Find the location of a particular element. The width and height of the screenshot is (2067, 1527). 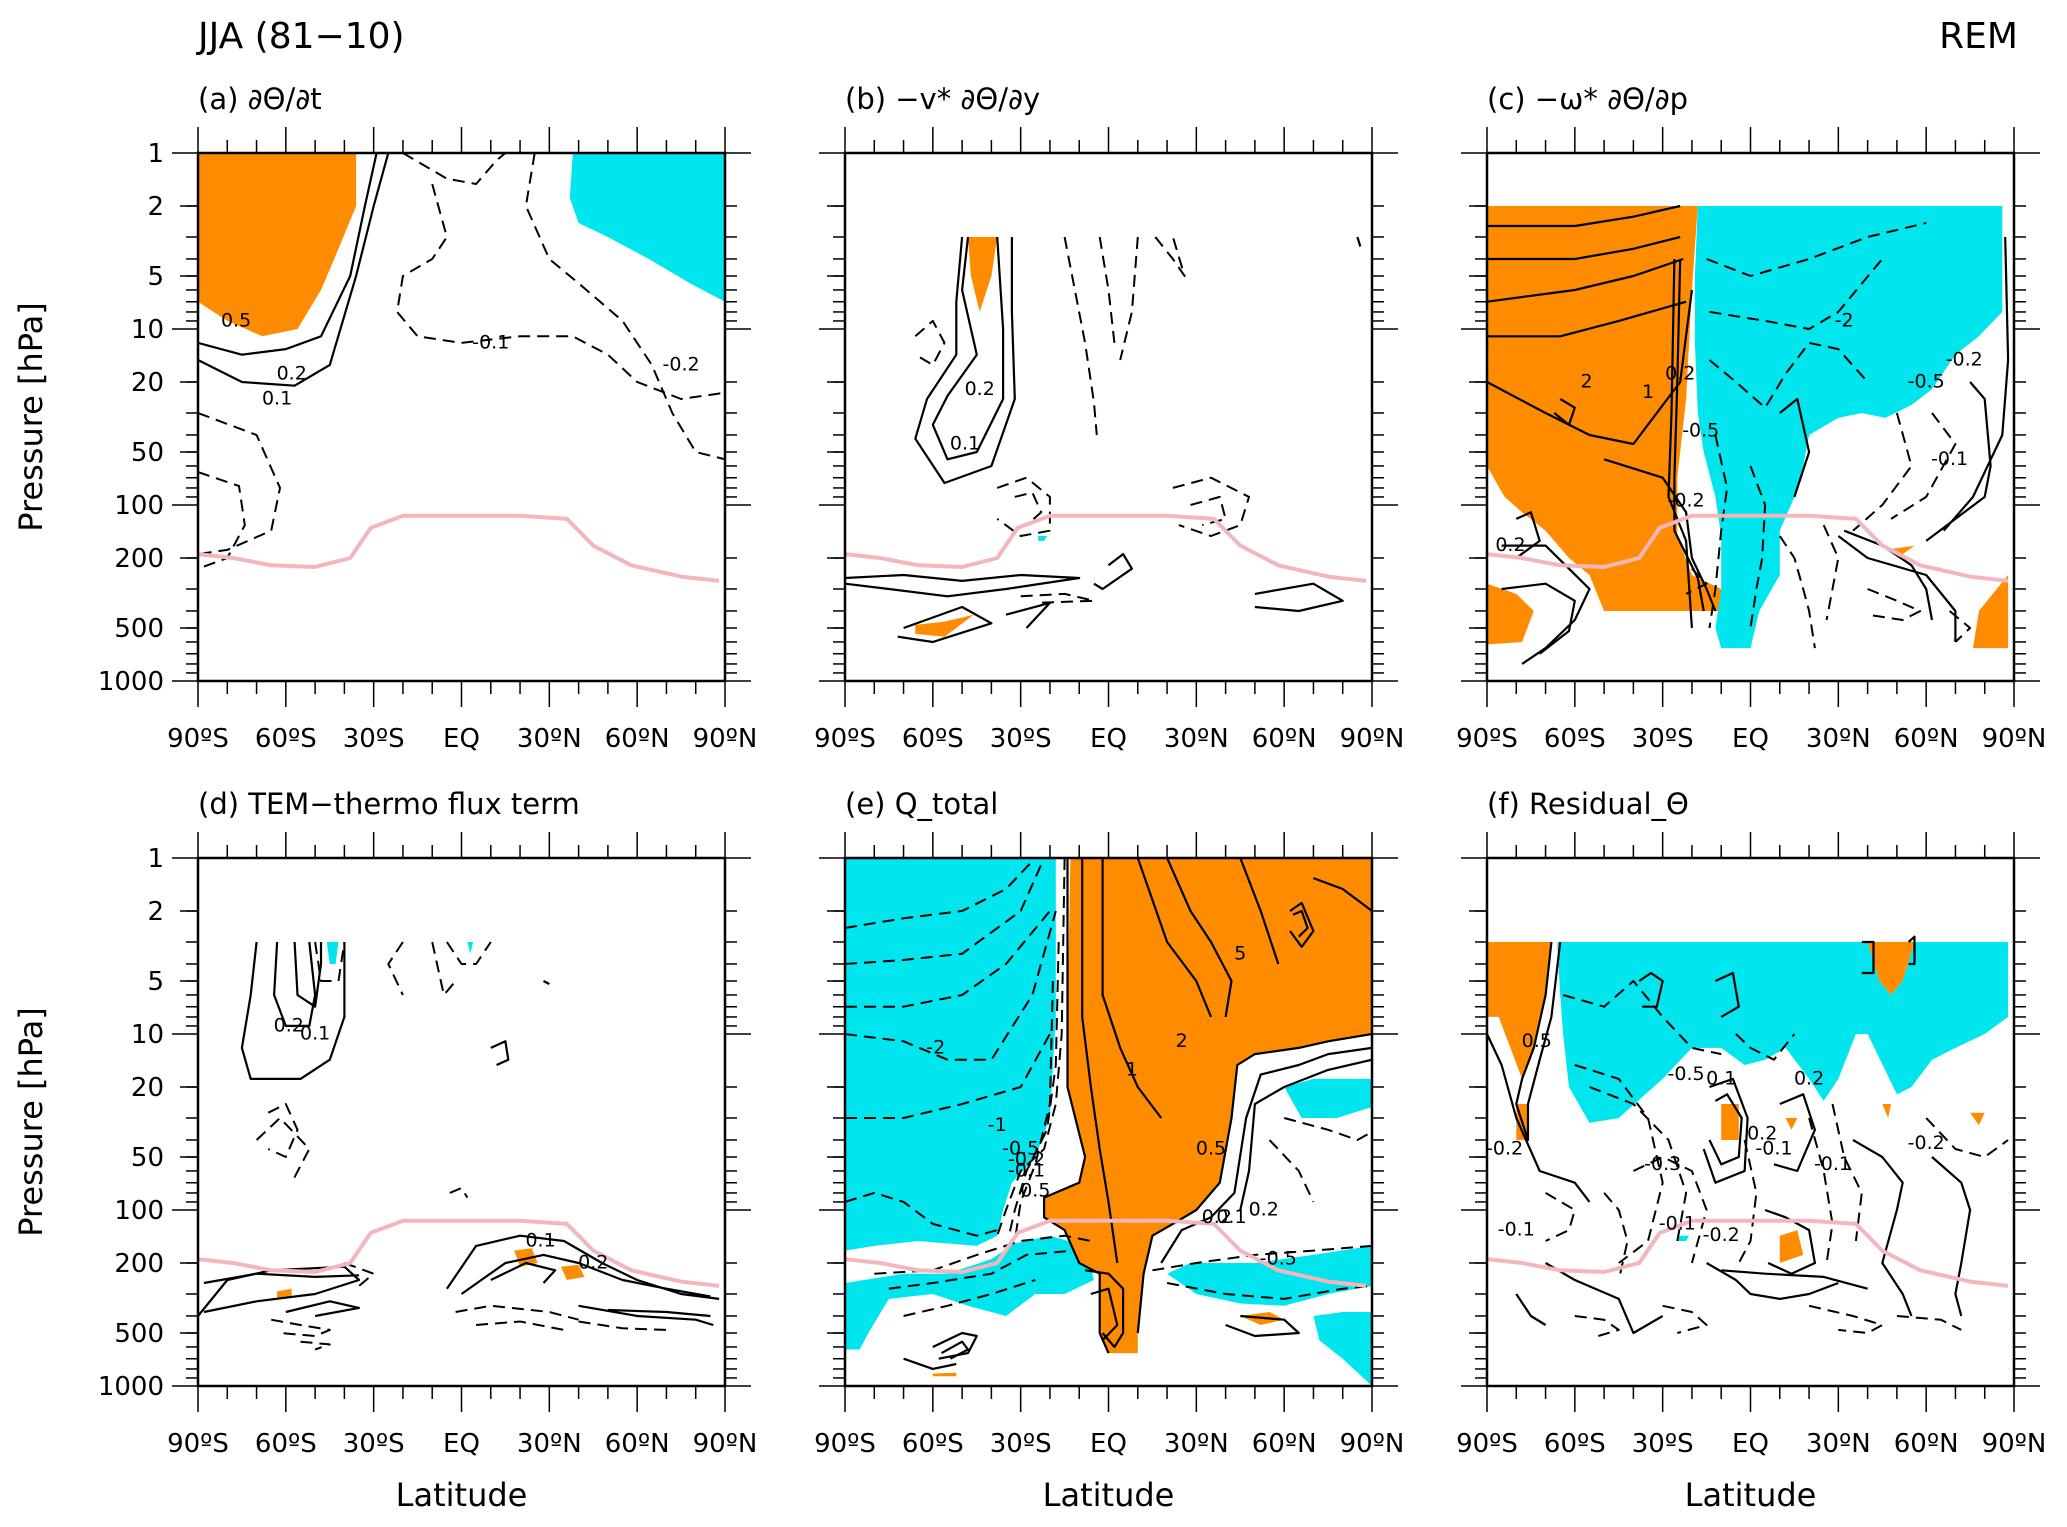

x-tick-label: EQ is located at coordinates (461, 739).